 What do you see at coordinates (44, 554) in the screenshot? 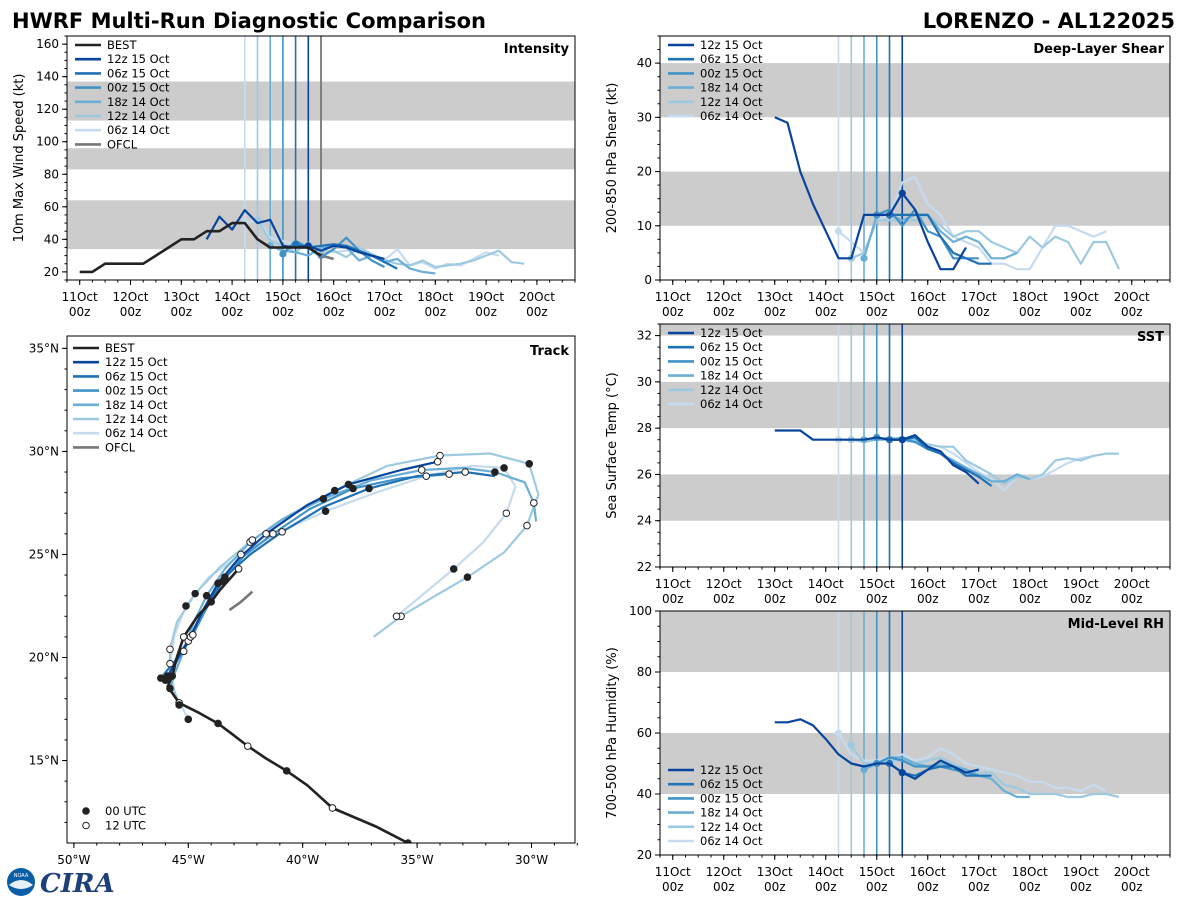
I see `y-tick-label: 25°N` at bounding box center [44, 554].